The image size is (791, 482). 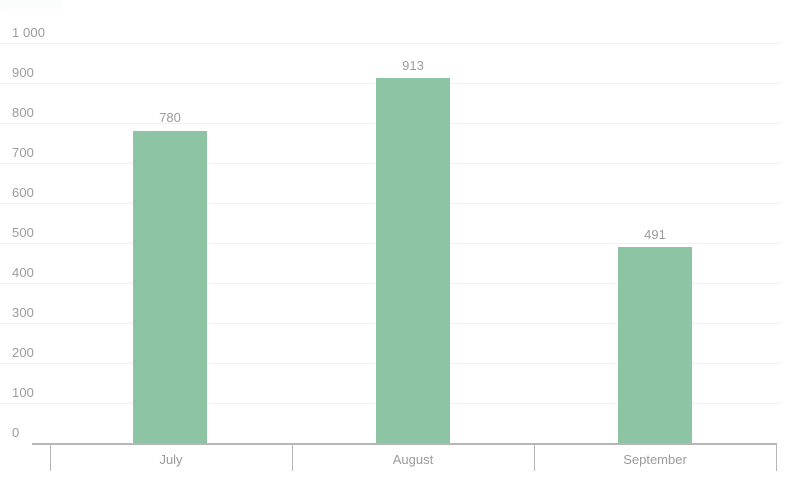 I want to click on bar-august, so click(x=413, y=260).